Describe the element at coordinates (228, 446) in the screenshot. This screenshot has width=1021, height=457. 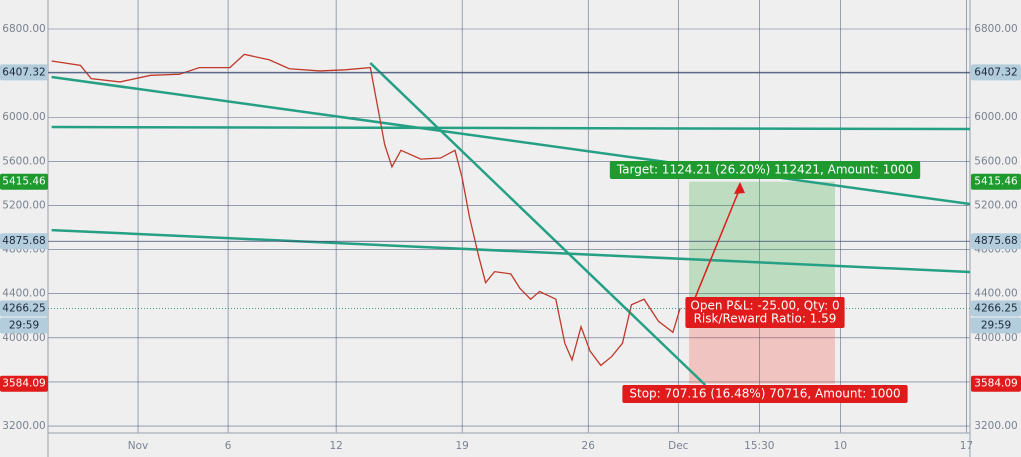
I see `x-tick-label: 6` at that location.